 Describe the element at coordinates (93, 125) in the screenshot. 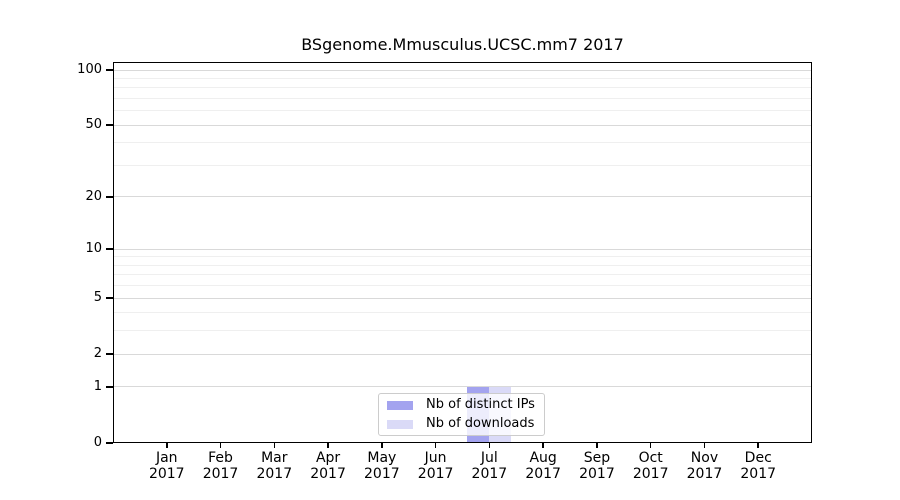

I see `y-tick-label: 50` at that location.